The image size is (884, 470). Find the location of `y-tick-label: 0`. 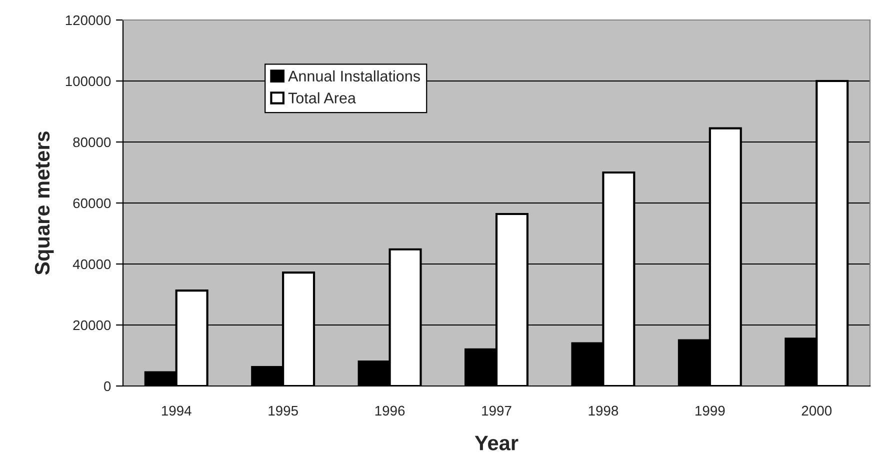

y-tick-label: 0 is located at coordinates (107, 386).